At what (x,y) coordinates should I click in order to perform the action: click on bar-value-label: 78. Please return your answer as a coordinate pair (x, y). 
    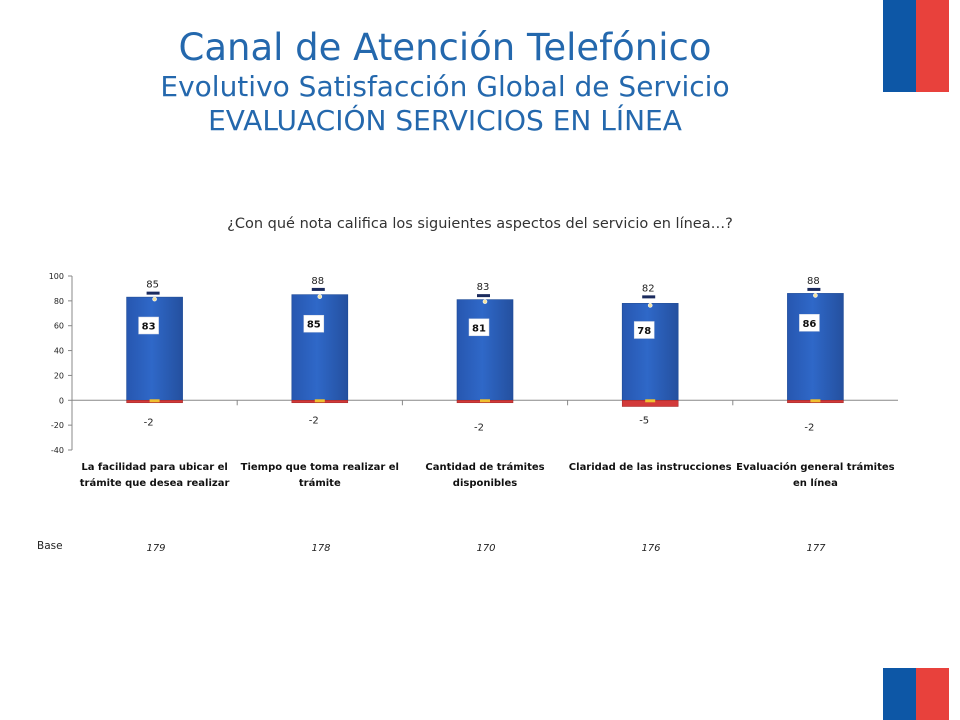
    Looking at the image, I should click on (644, 331).